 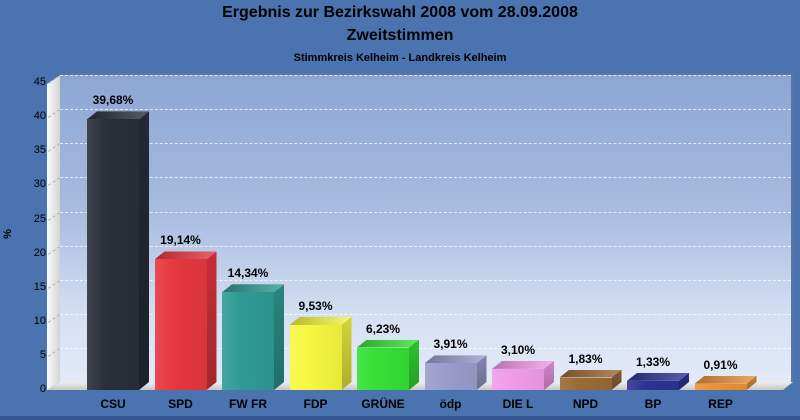 I want to click on bar-spd-side, so click(x=211, y=320).